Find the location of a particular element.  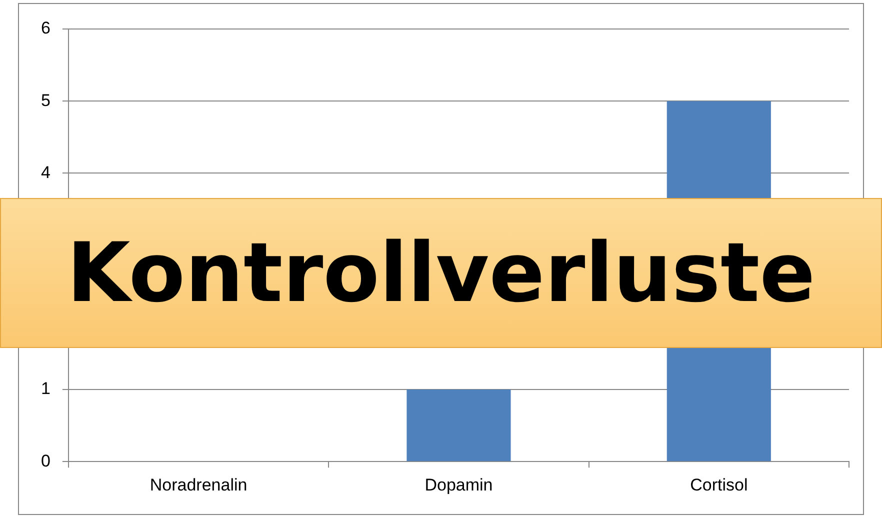

x-tick-label: Noradrenalin is located at coordinates (199, 484).